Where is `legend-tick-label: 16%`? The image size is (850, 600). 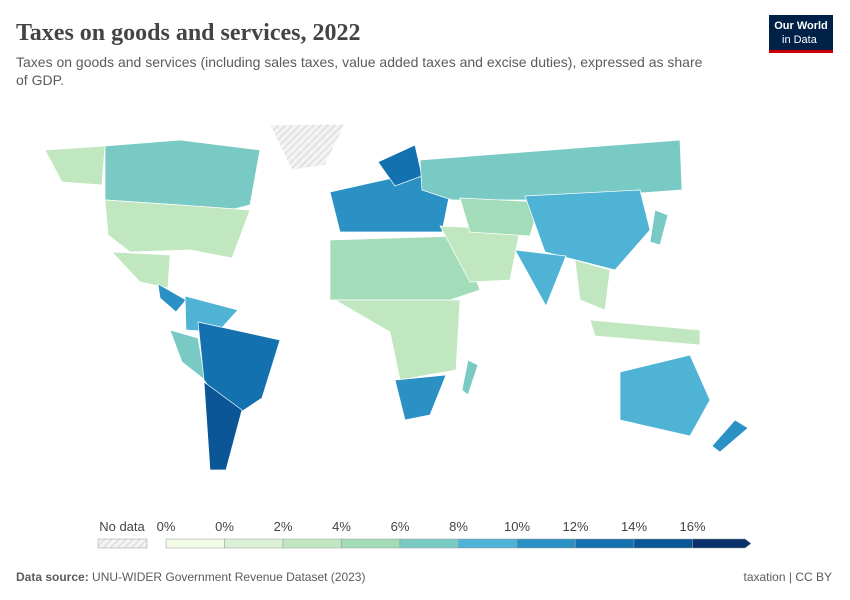
legend-tick-label: 16% is located at coordinates (692, 526).